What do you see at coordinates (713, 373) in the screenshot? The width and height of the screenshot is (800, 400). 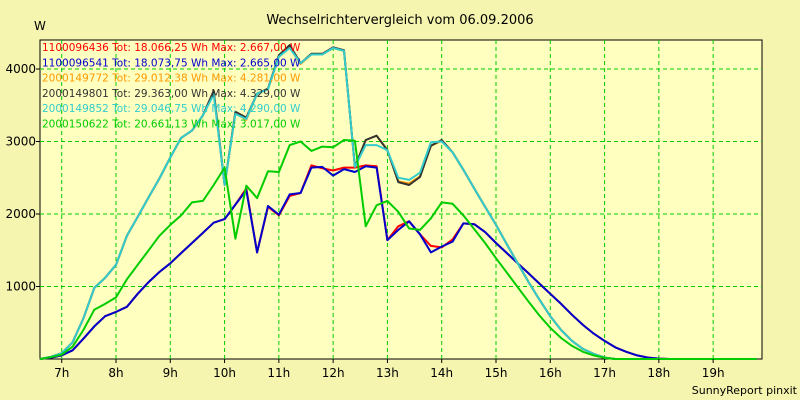 I see `x-tick-label: 19h` at bounding box center [713, 373].